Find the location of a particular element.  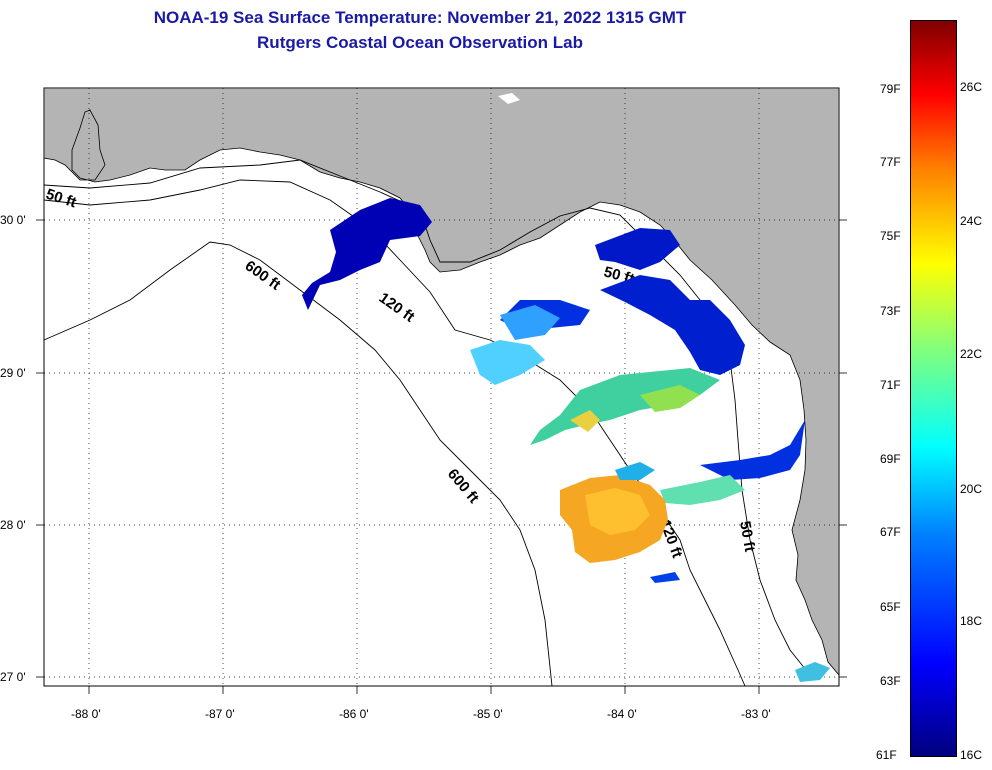

colorbar-c-label: 18C is located at coordinates (971, 621).